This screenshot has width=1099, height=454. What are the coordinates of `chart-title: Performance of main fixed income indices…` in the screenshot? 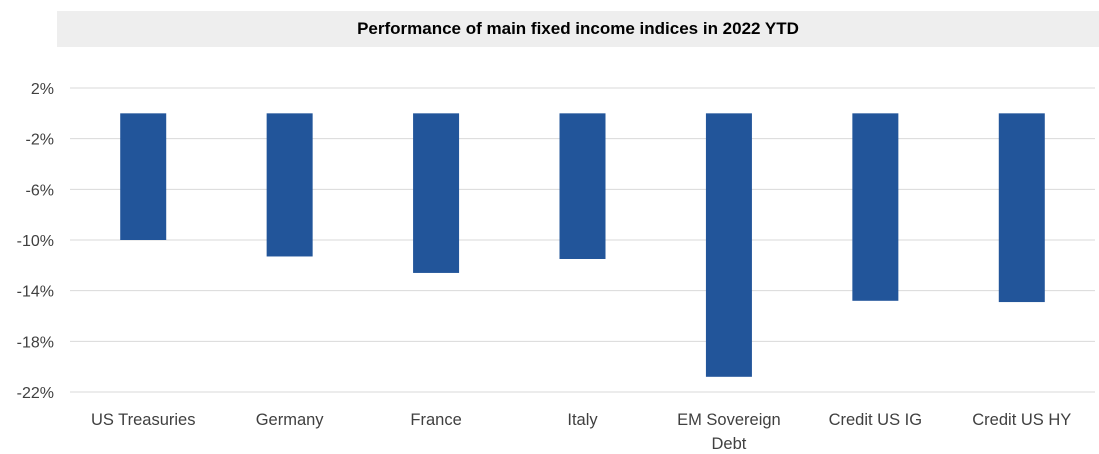 It's located at (578, 28).